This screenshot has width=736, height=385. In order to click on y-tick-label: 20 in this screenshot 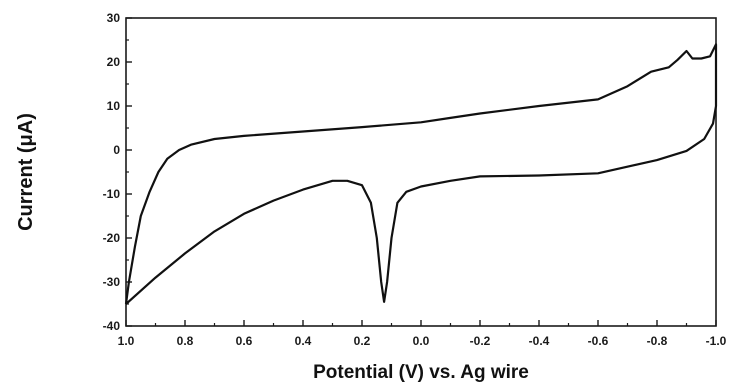, I will do `click(114, 62)`.